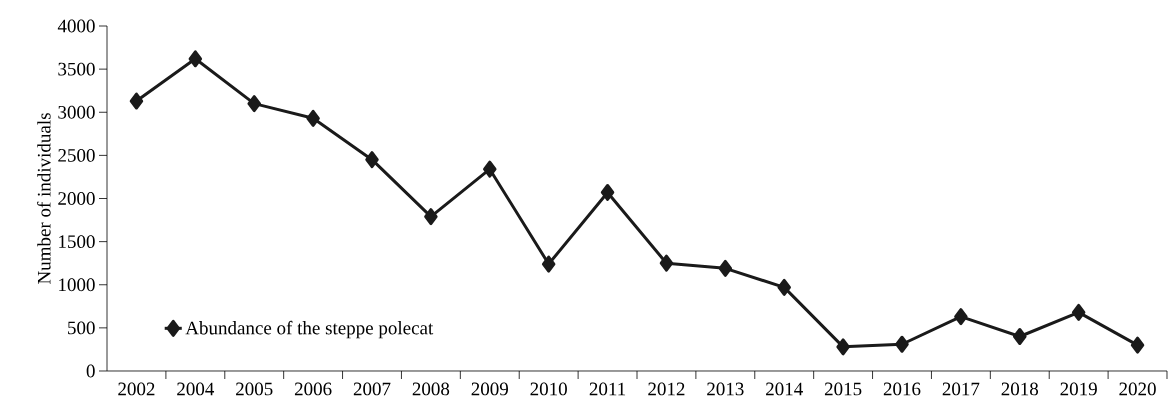 The image size is (1169, 400). Describe the element at coordinates (254, 389) in the screenshot. I see `x-tick-label: 2005` at that location.